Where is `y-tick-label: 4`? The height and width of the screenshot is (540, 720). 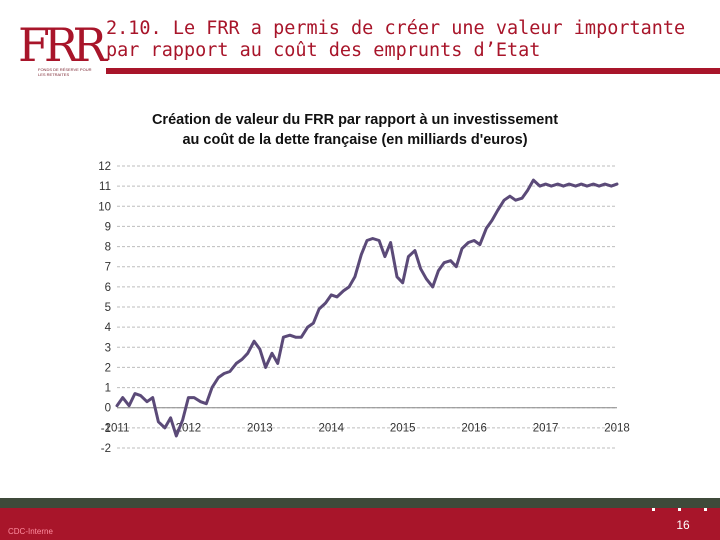
y-tick-label: 4 is located at coordinates (108, 328).